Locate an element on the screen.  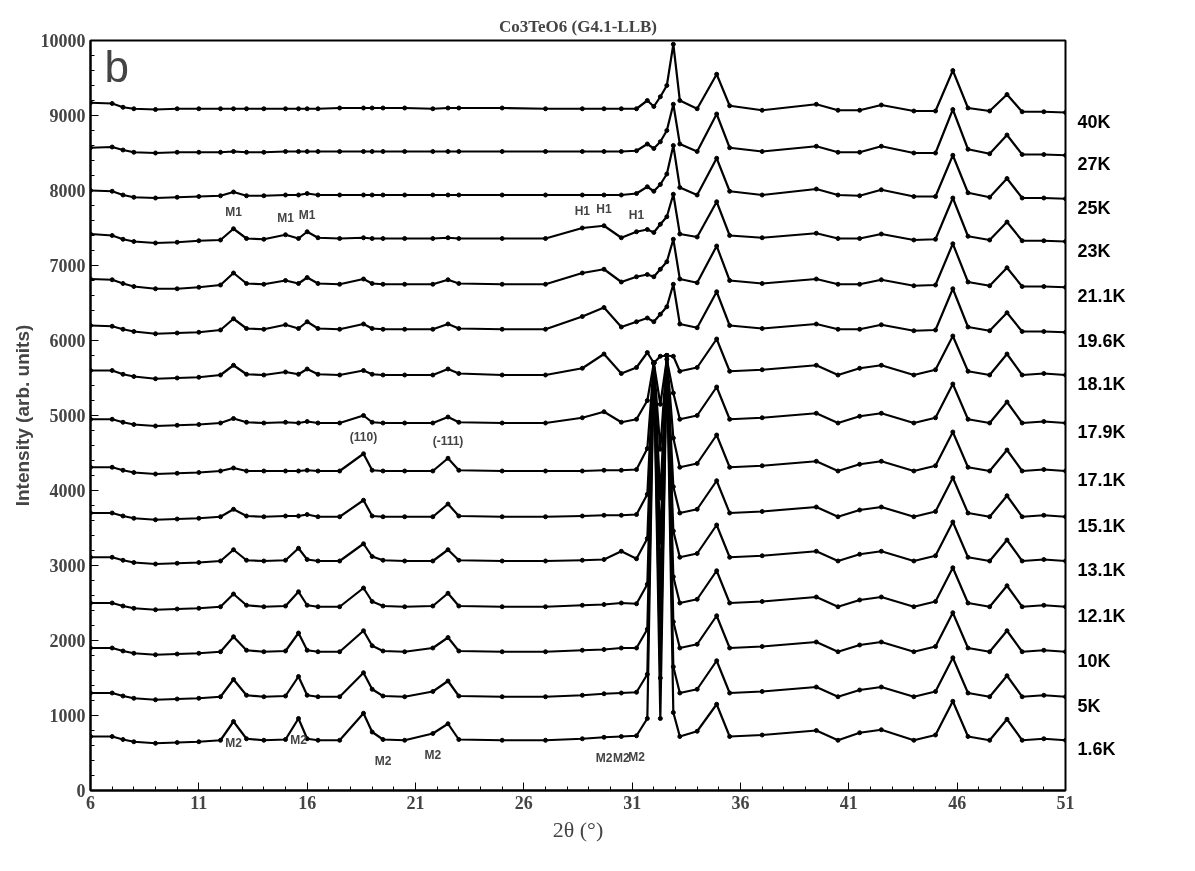
x-tick-label: 21 is located at coordinates (415, 802).